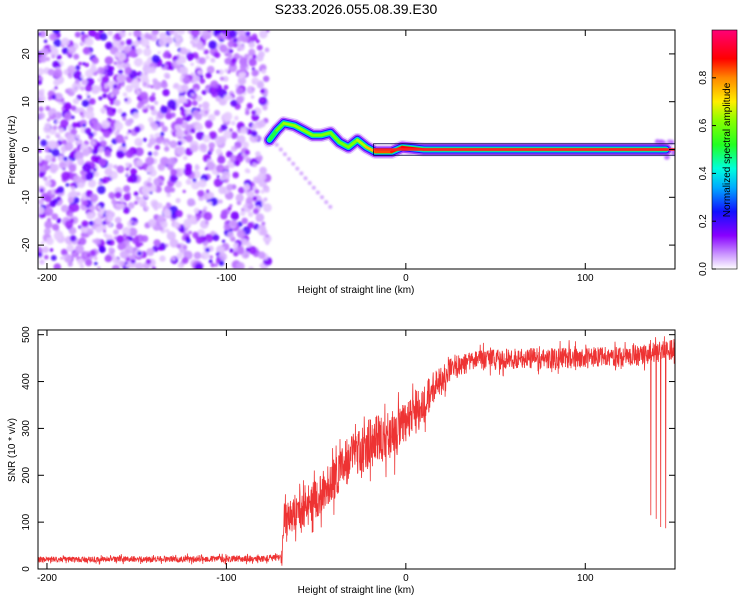 This screenshot has width=750, height=600. What do you see at coordinates (356, 590) in the screenshot?
I see `snr-x-label: Height of straight line (km)` at bounding box center [356, 590].